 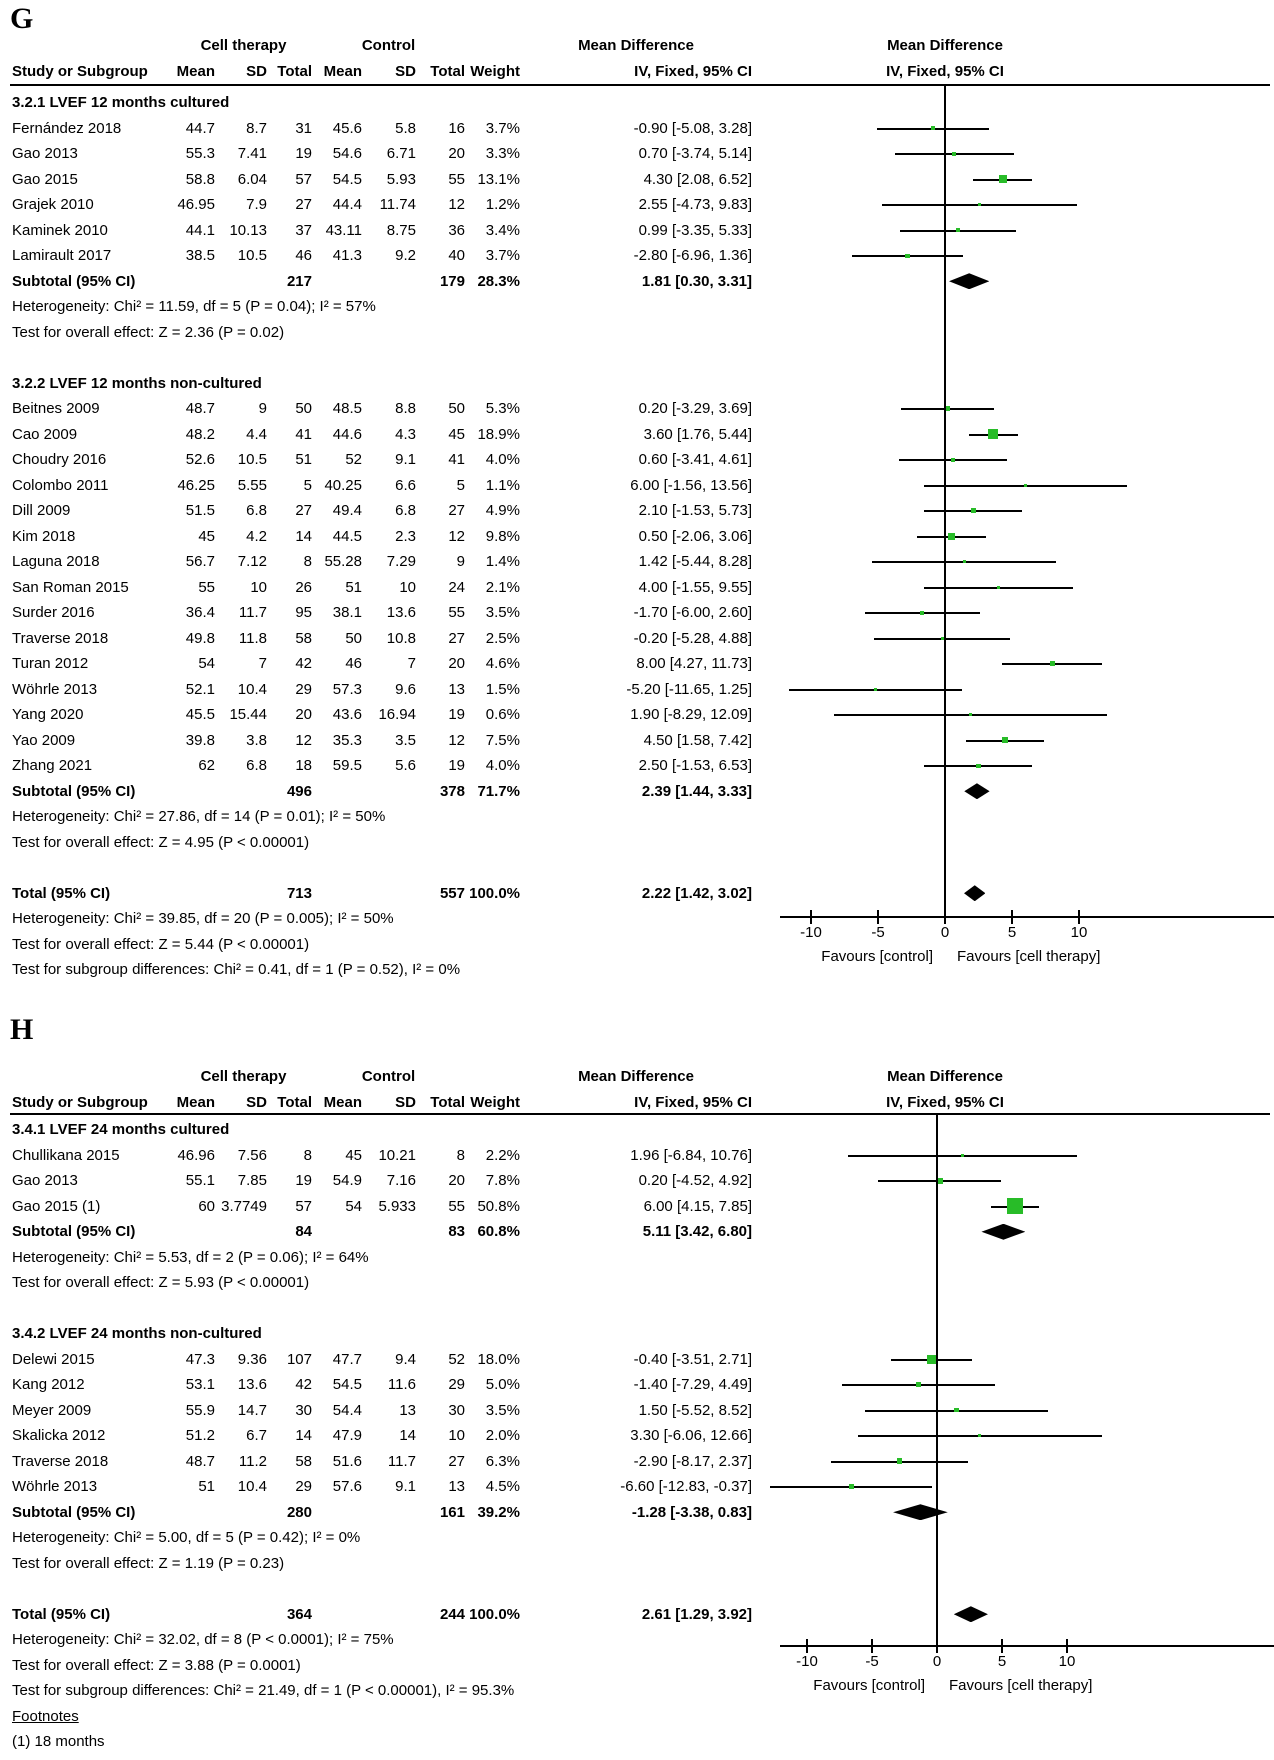 What do you see at coordinates (695, 408) in the screenshot?
I see `ci-text: 0.20 [-3.29, 3.69]` at bounding box center [695, 408].